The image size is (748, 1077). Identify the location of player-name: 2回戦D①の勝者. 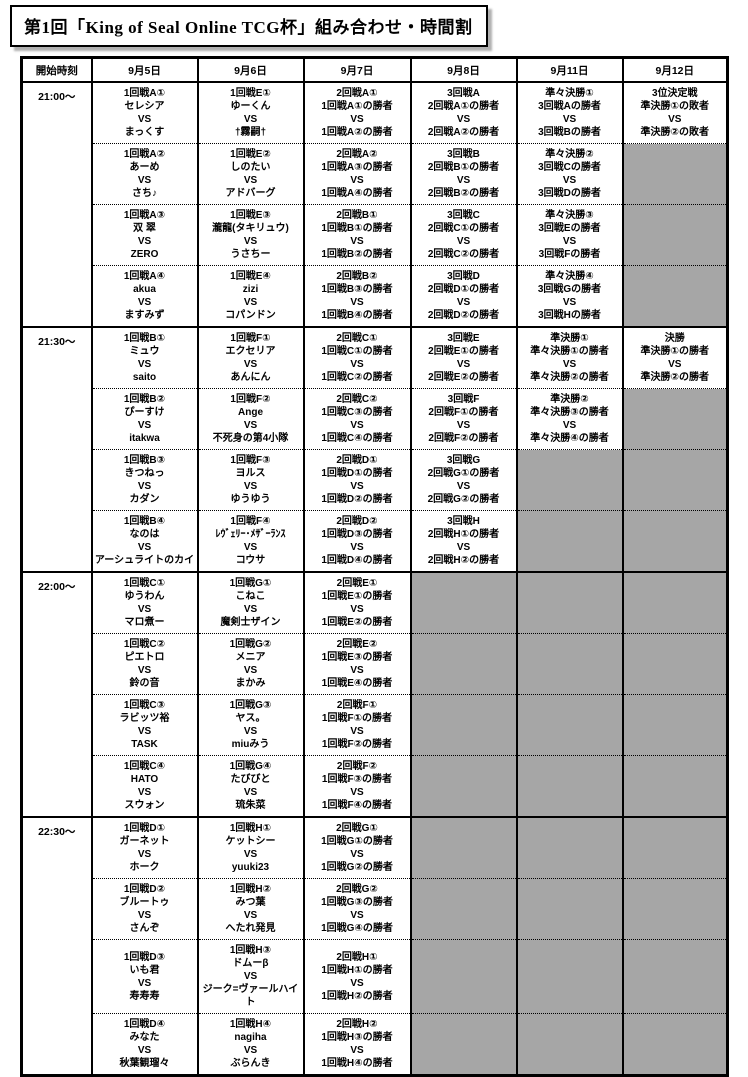
(463, 289).